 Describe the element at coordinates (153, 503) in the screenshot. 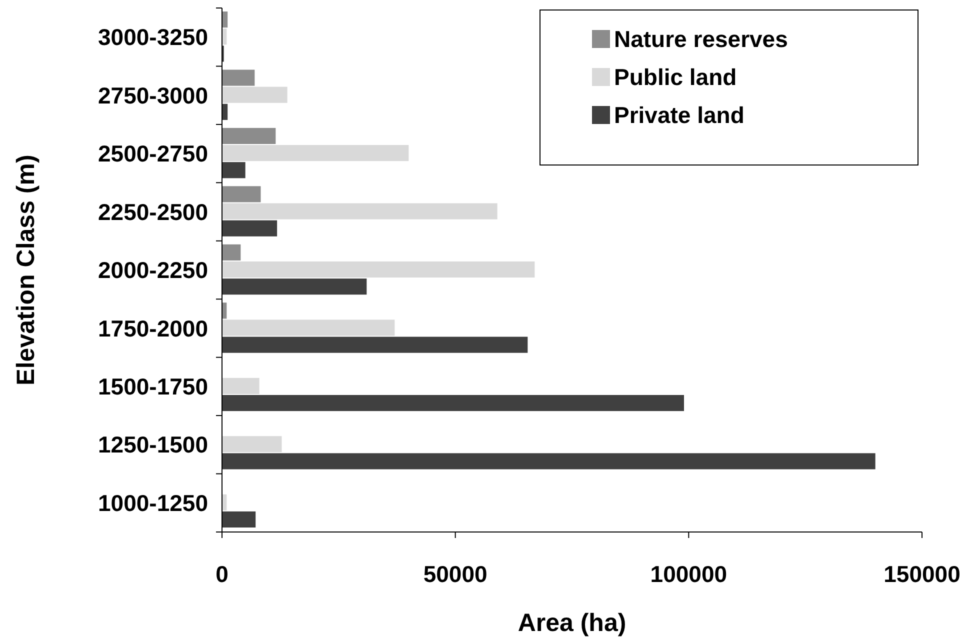

I see `y-tick-label: 1000-1250` at that location.